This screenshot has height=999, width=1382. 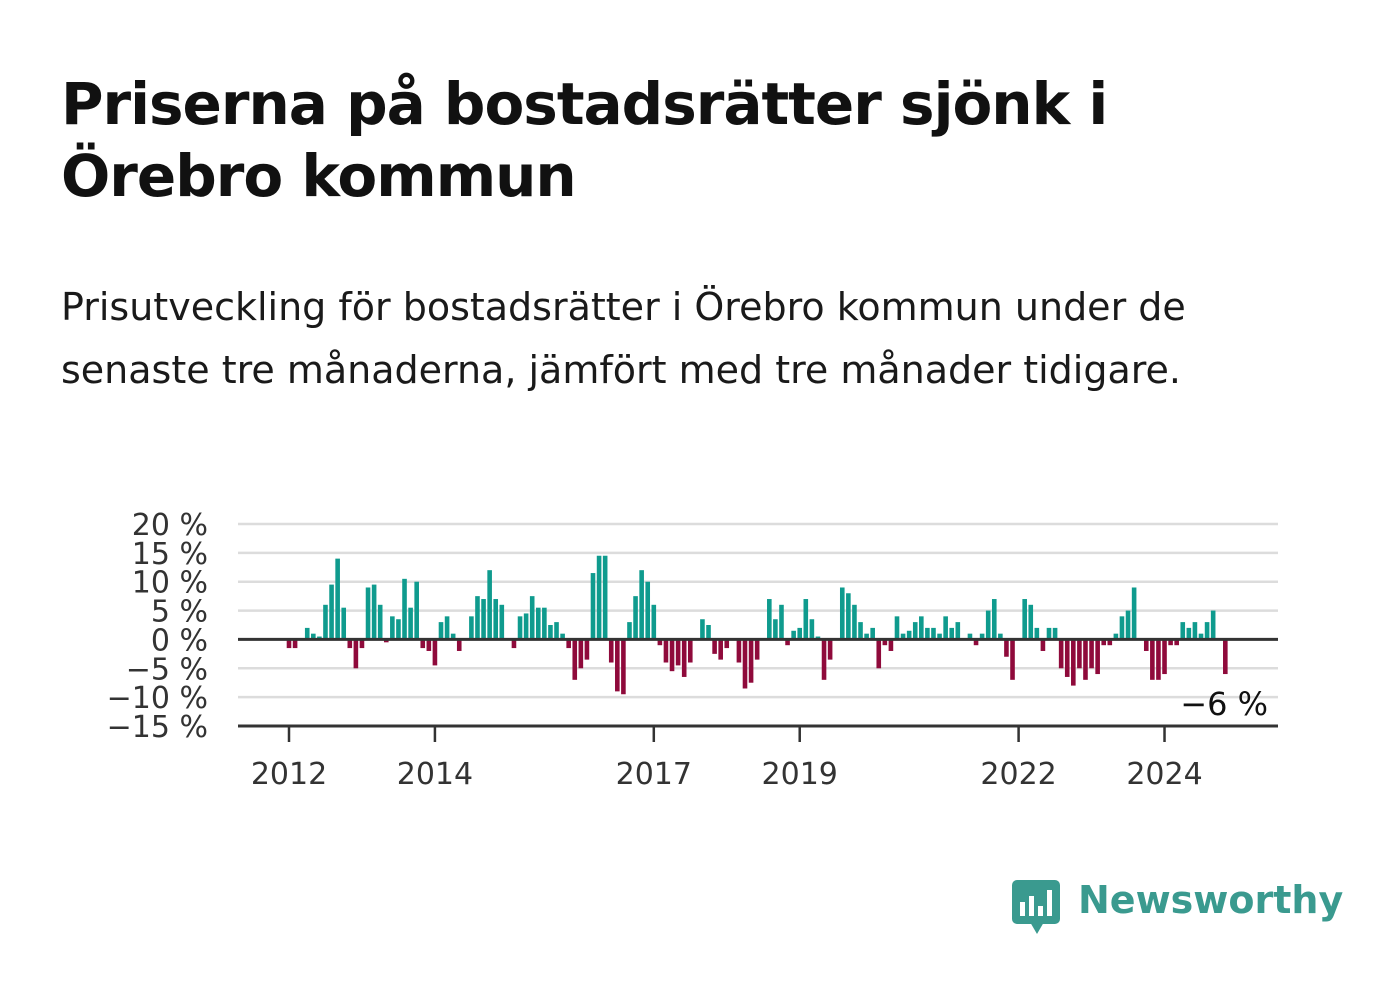 I want to click on x-tick-label: 2022, so click(x=1018, y=774).